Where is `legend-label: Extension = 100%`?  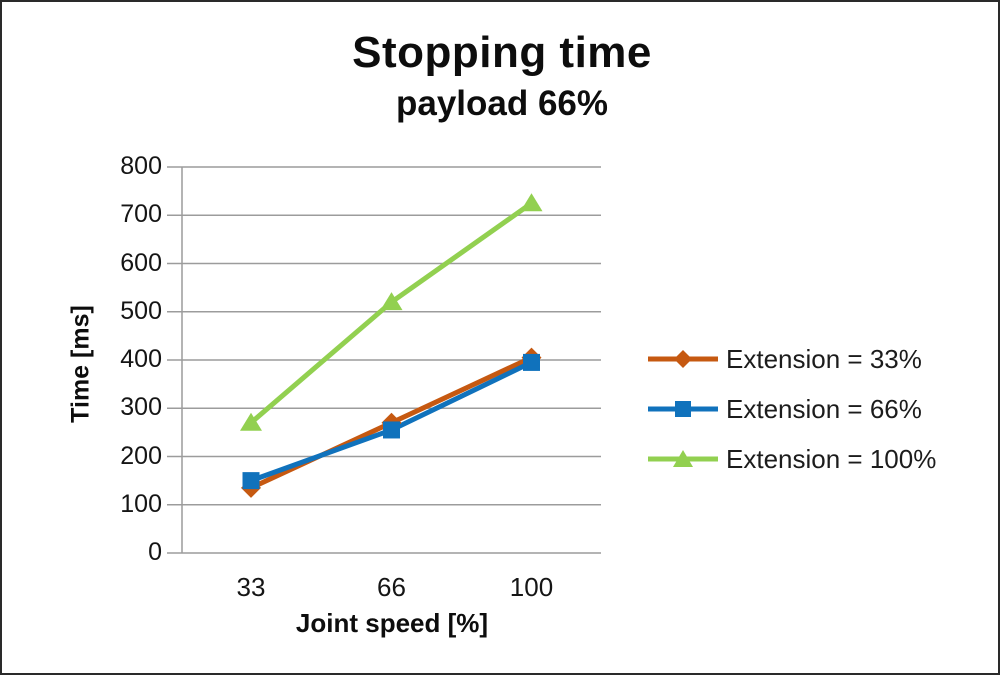 legend-label: Extension = 100% is located at coordinates (831, 458).